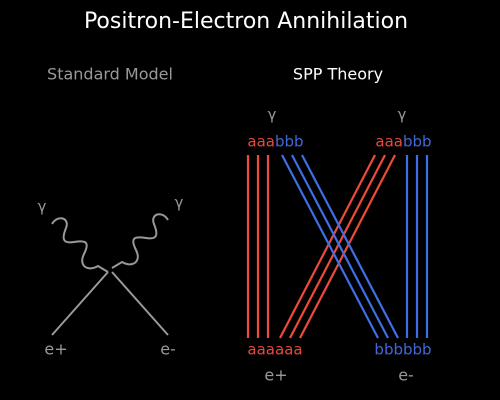 The height and width of the screenshot is (400, 500). I want to click on blue-label: bbbbbb, so click(402, 350).